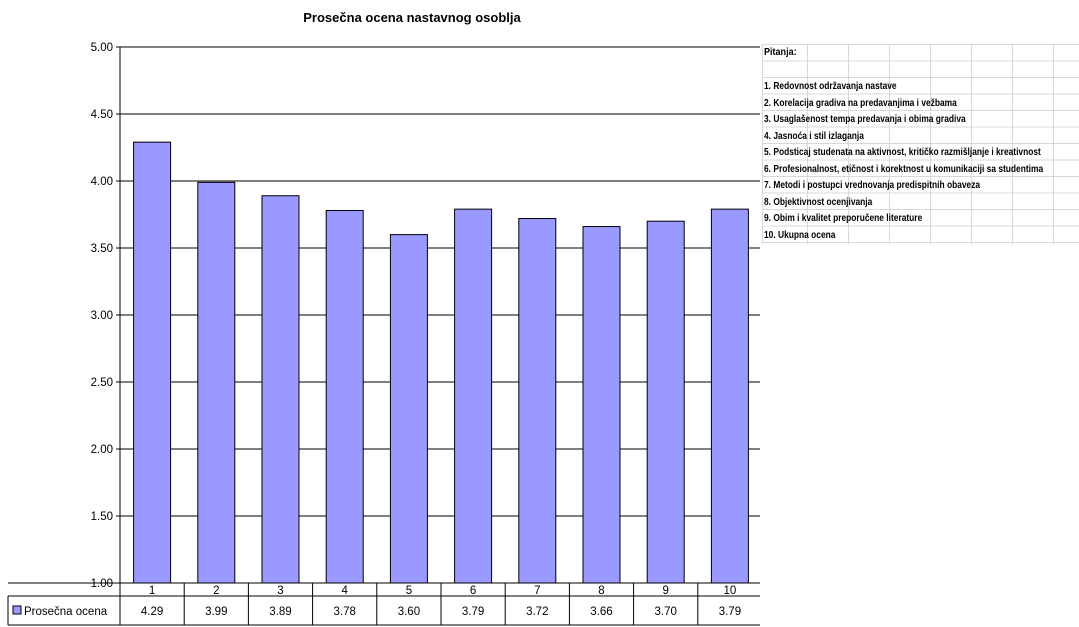 The height and width of the screenshot is (627, 1079). What do you see at coordinates (537, 591) in the screenshot?
I see `x-tick-label: 7` at bounding box center [537, 591].